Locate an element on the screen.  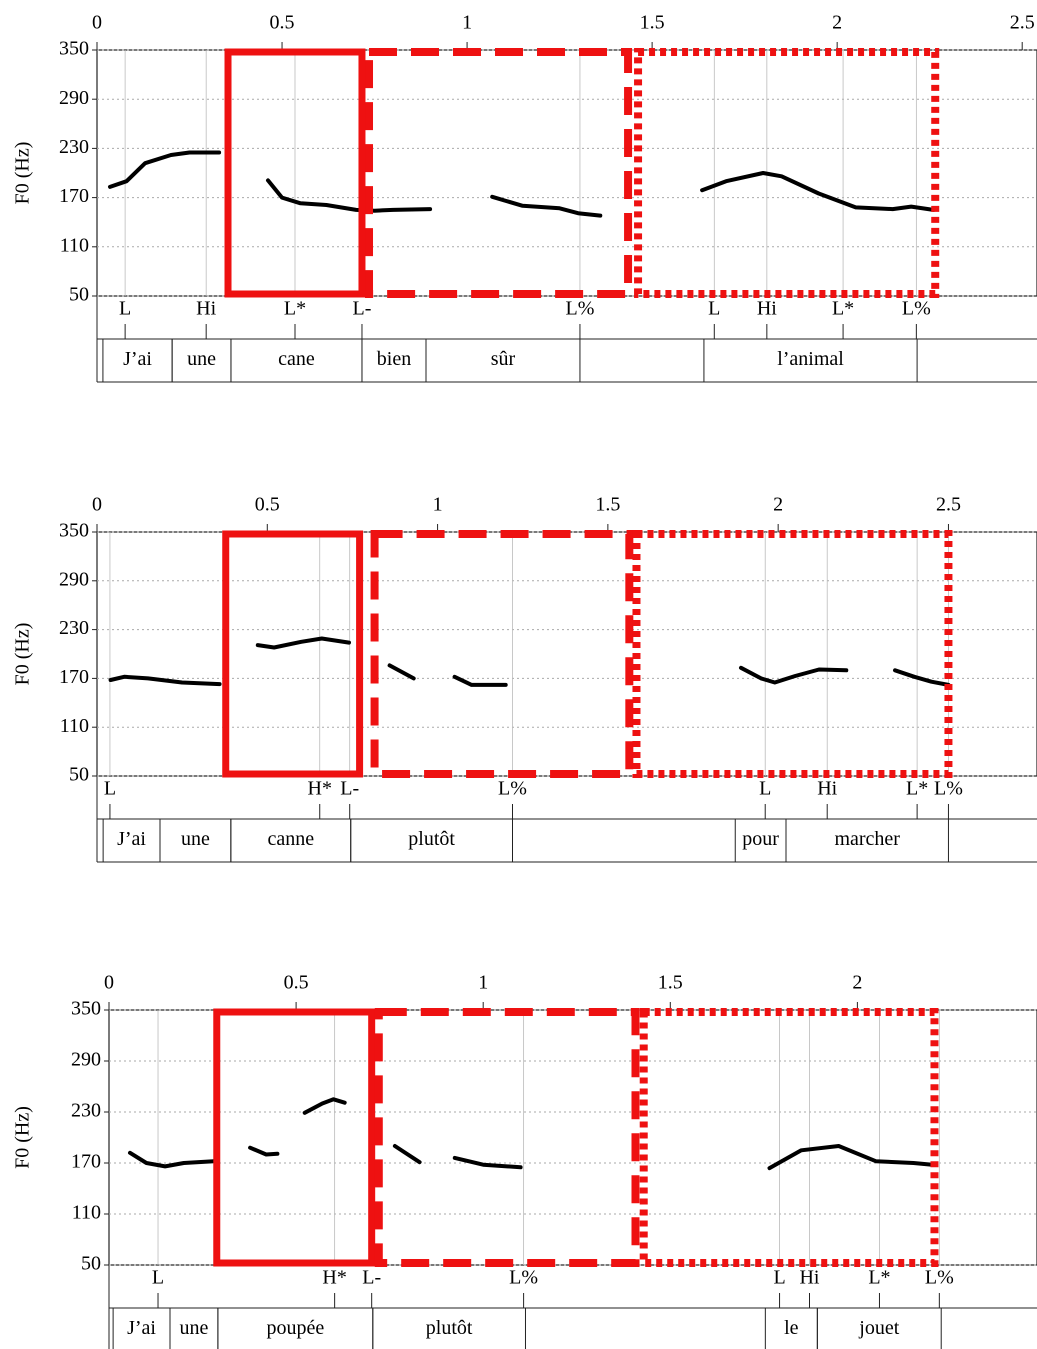
word-label: marcher is located at coordinates (867, 839).